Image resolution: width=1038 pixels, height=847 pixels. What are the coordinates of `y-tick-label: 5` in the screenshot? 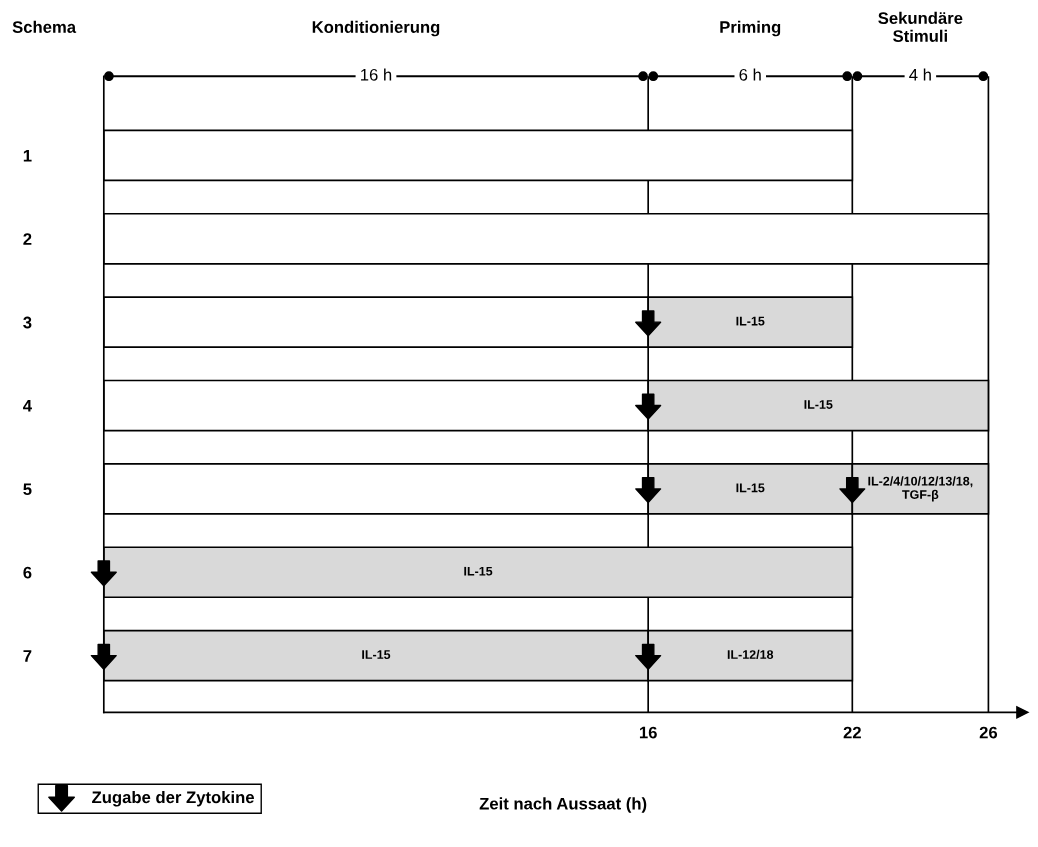 It's located at (27, 489).